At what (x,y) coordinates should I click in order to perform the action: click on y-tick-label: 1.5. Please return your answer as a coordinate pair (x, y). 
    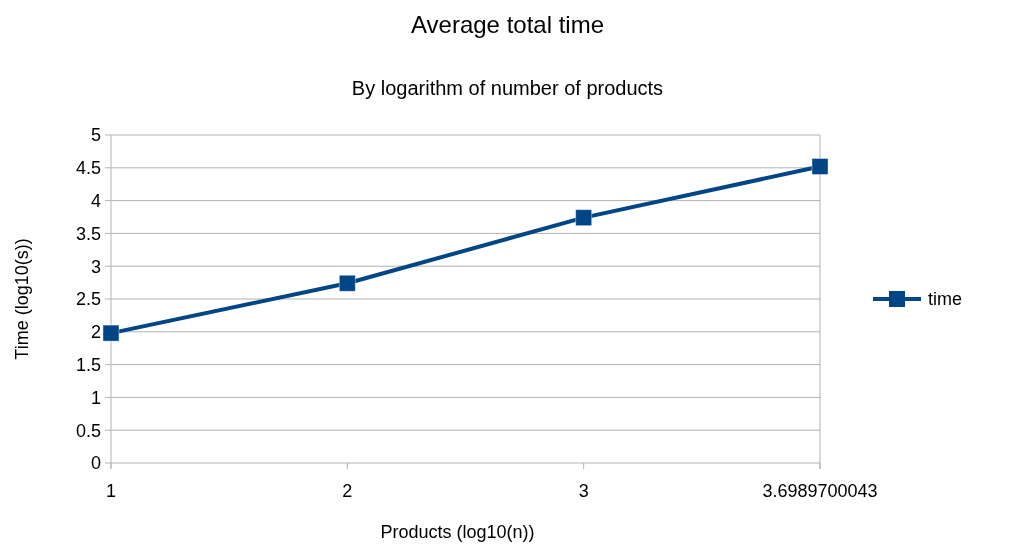
    Looking at the image, I should click on (88, 364).